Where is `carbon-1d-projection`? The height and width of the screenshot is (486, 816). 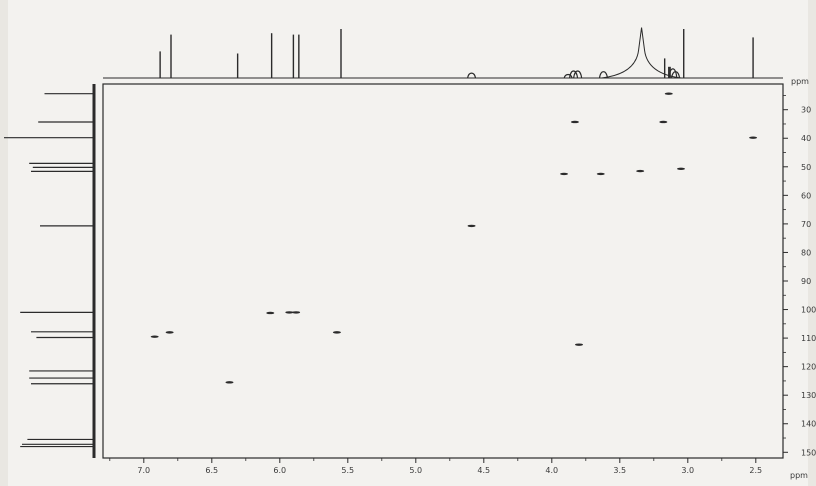 carbon-1d-projection is located at coordinates (50, 271).